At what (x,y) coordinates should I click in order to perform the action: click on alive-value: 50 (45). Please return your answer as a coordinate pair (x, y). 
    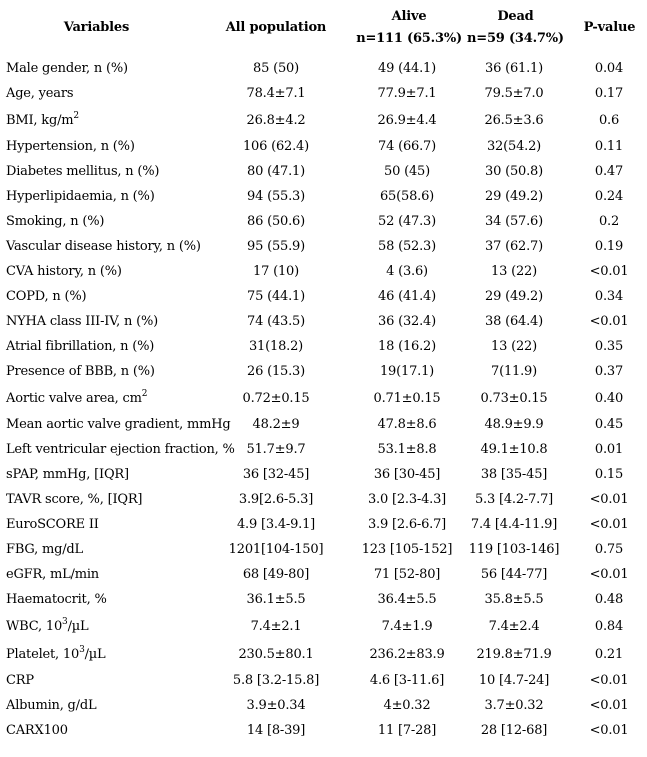
    Looking at the image, I should click on (407, 171).